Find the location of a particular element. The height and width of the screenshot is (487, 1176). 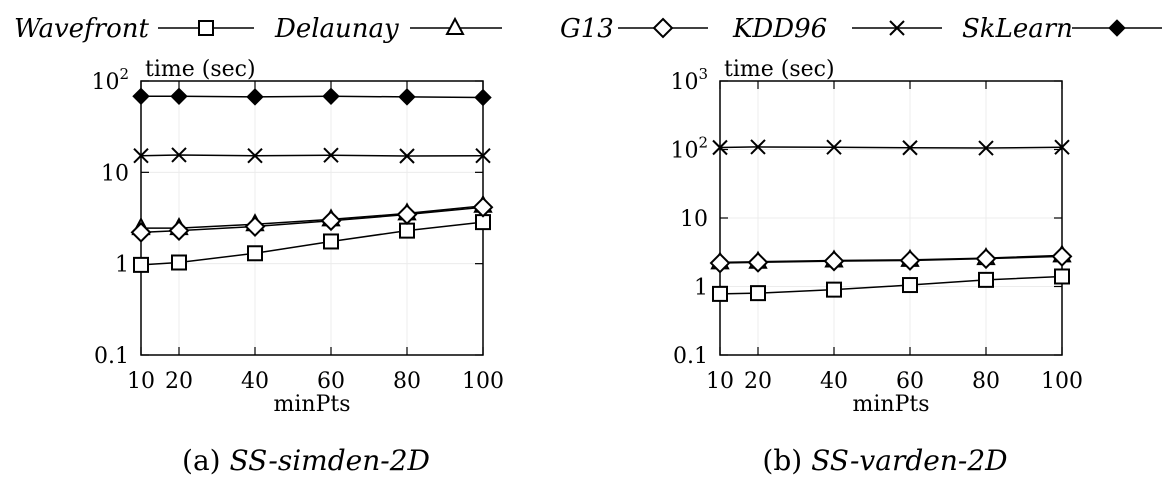

series-sklearn is located at coordinates (312, 97).